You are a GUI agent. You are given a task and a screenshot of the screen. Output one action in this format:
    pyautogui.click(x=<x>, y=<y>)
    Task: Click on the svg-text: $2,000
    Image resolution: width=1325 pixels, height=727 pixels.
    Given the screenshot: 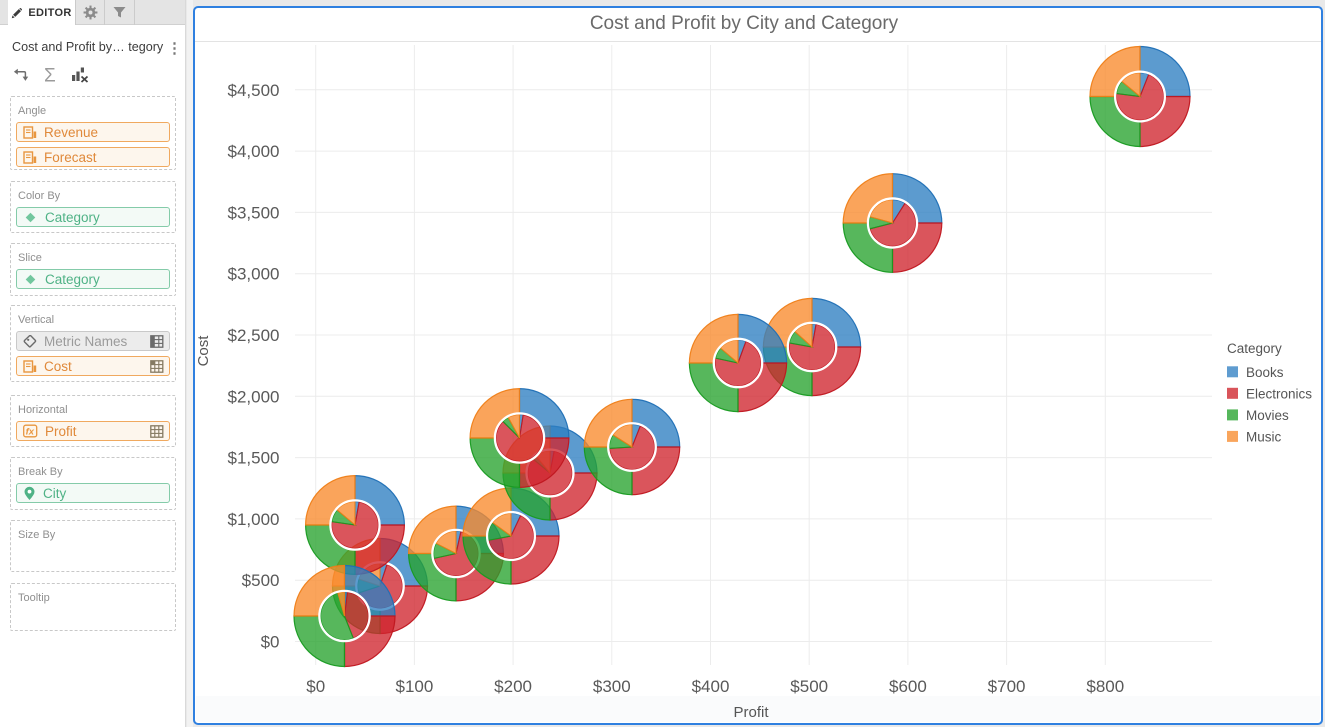 What is the action you would take?
    pyautogui.click(x=254, y=396)
    